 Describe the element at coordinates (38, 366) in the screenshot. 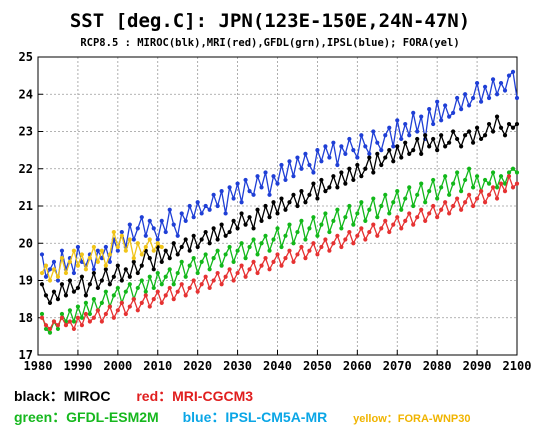

I see `x-tick-label: 1980` at that location.